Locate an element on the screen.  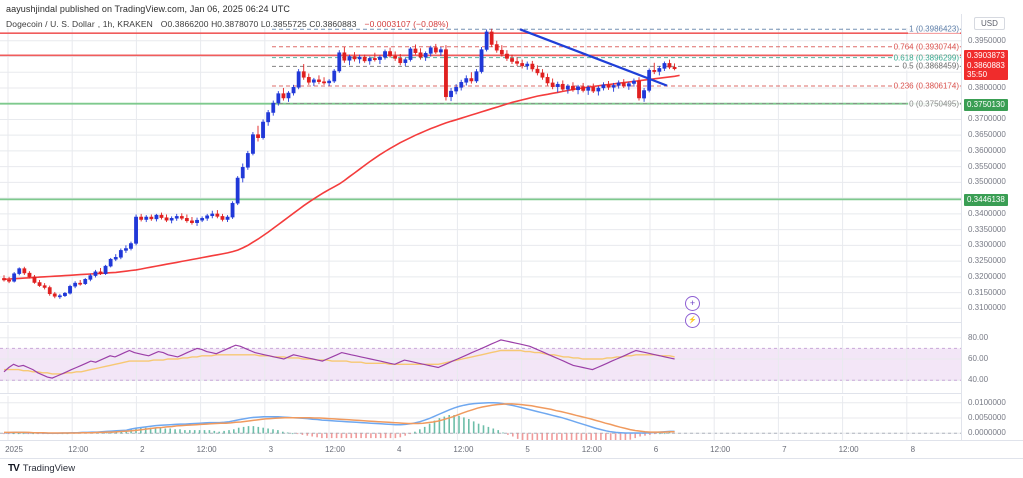
price-axis-tick: 0.3950000 is located at coordinates (987, 40).